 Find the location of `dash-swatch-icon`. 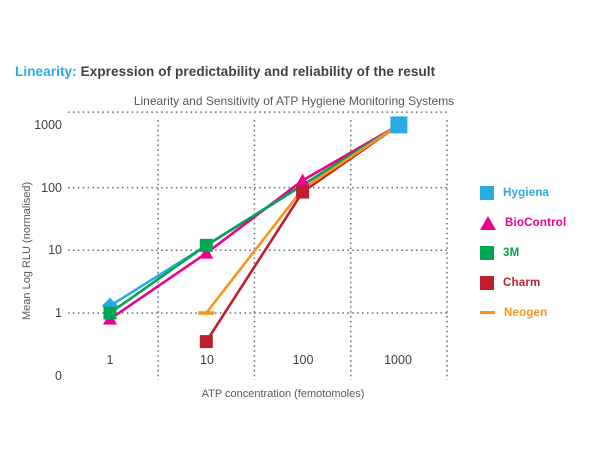

dash-swatch-icon is located at coordinates (487, 312).